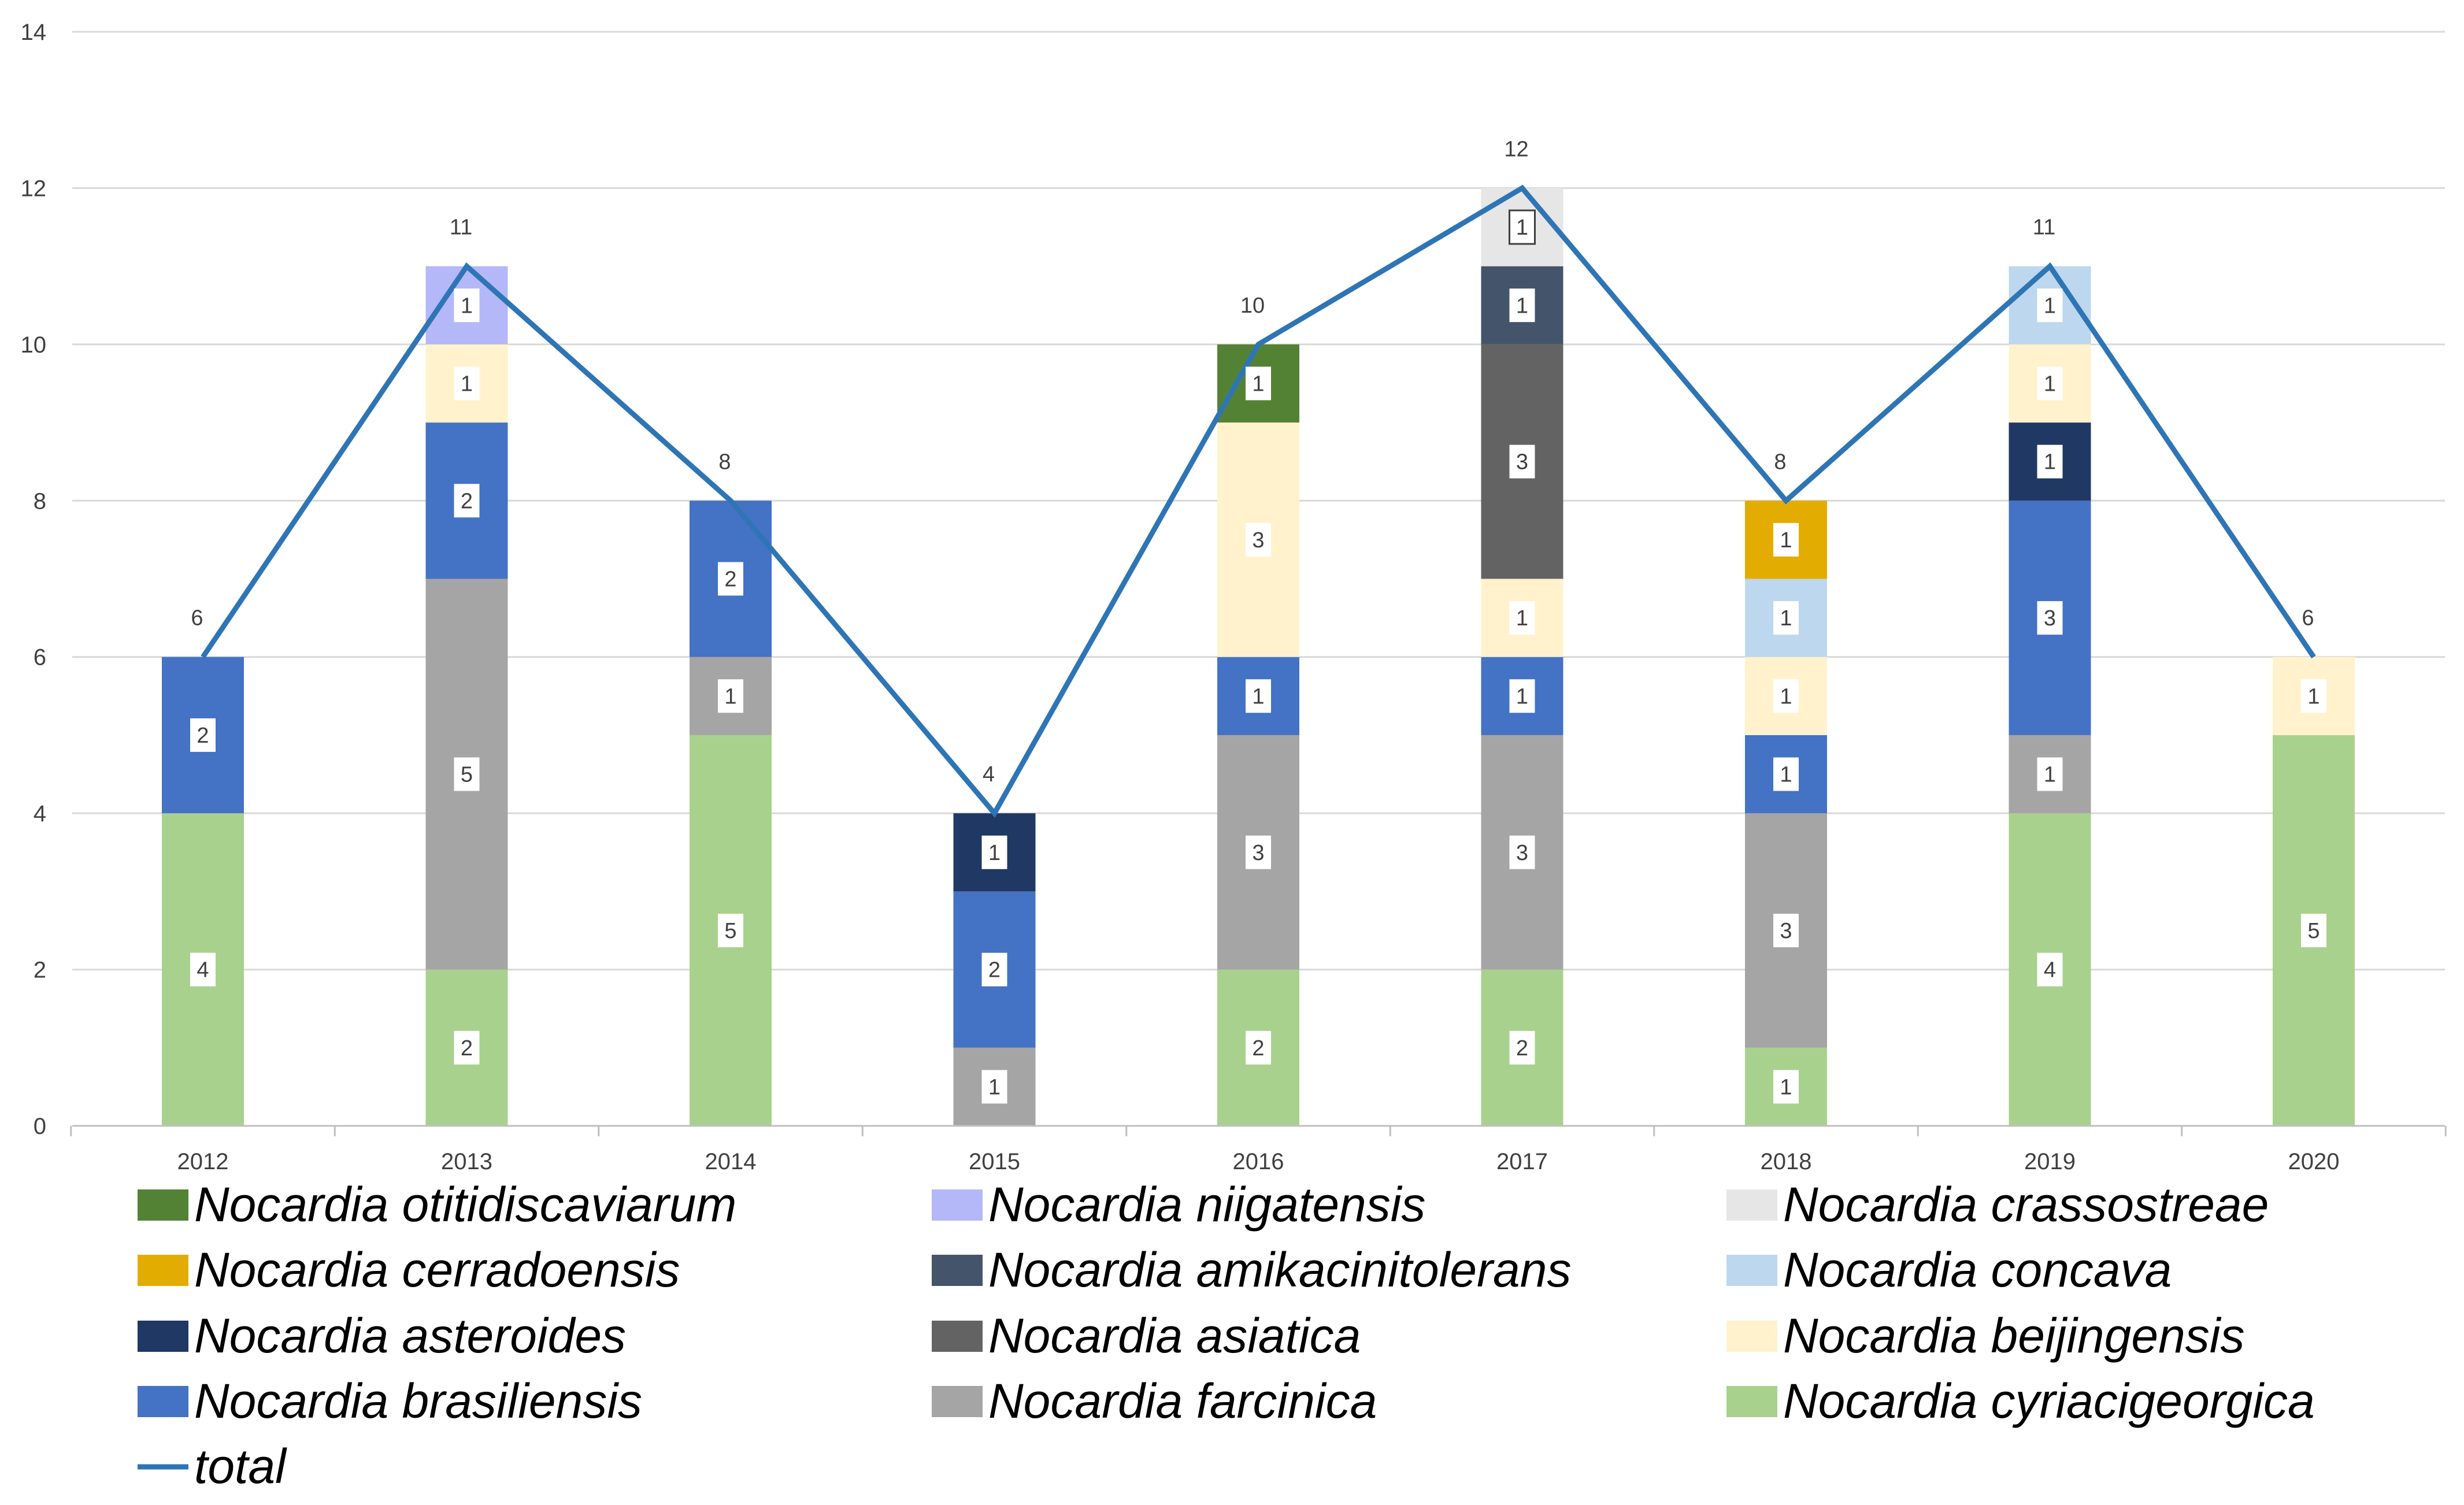 The image size is (2464, 1505). What do you see at coordinates (163, 1401) in the screenshot?
I see `legend-swatch-nocardia-brasiliensis` at bounding box center [163, 1401].